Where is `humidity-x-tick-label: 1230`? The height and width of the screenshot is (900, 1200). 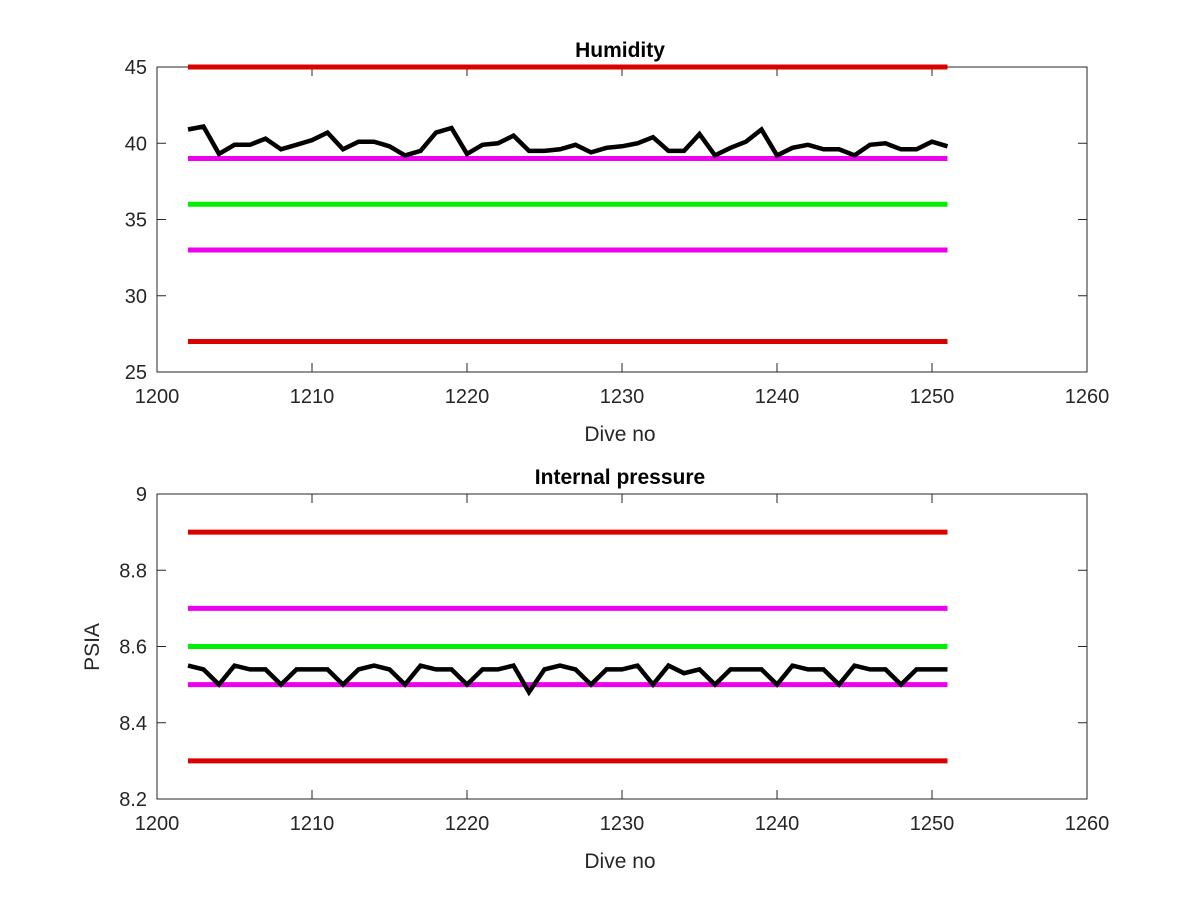
humidity-x-tick-label: 1230 is located at coordinates (622, 397).